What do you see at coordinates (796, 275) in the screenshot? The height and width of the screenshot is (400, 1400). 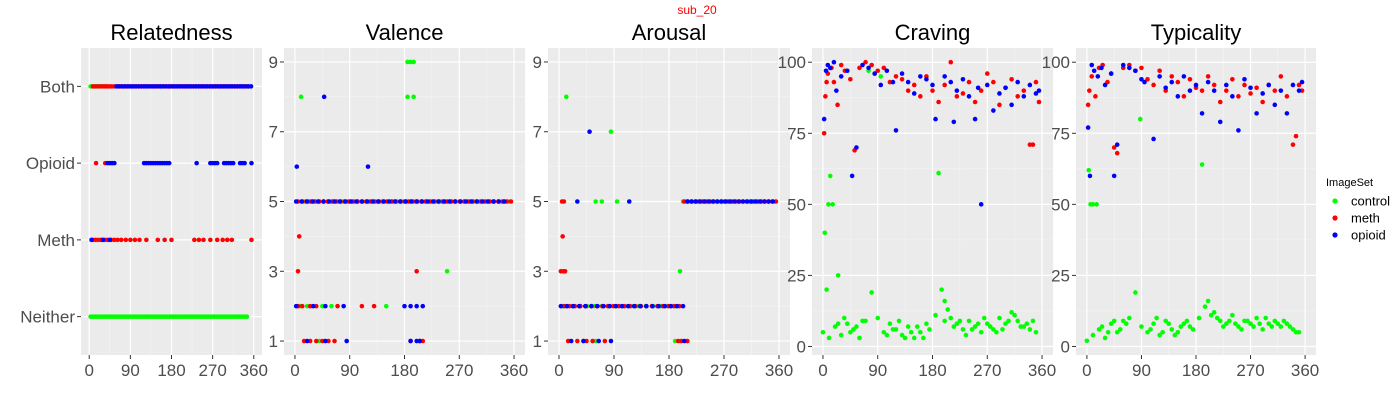 I see `y-tick-label: 25` at bounding box center [796, 275].